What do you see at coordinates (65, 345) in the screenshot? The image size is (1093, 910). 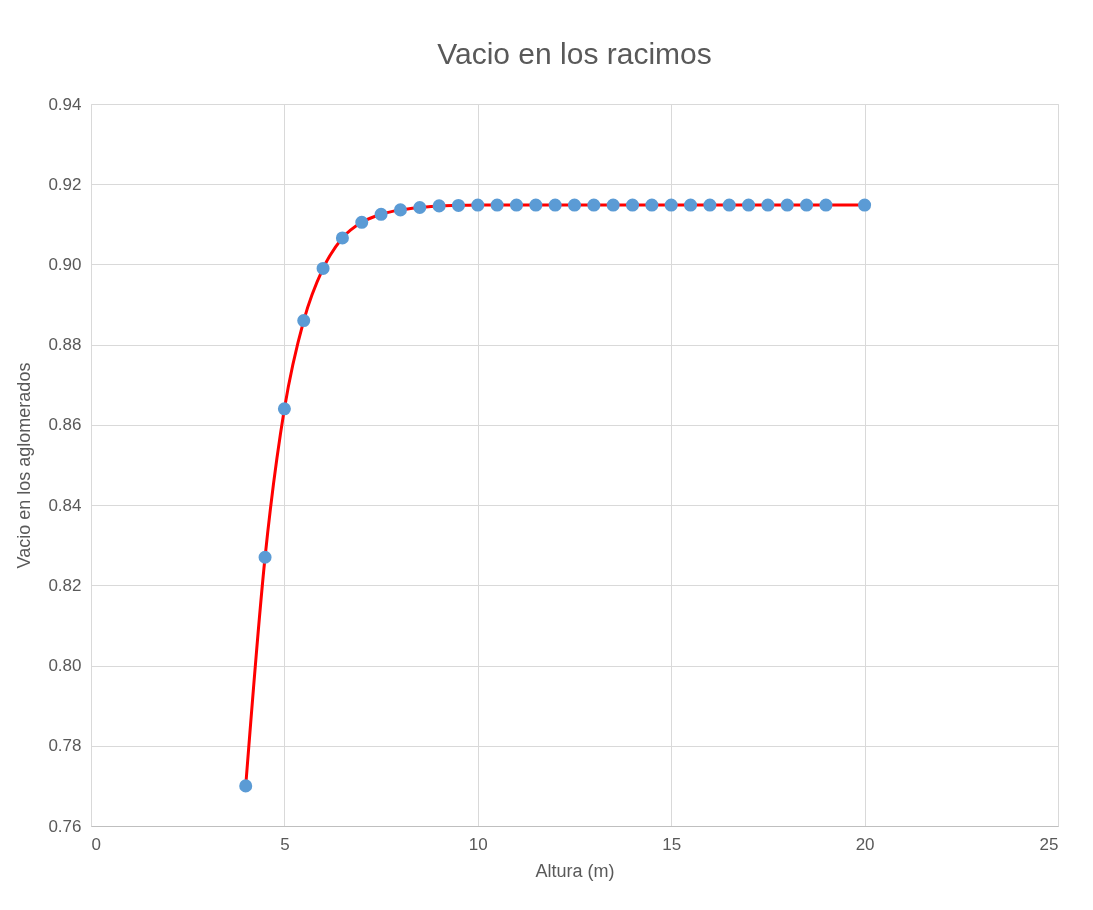 I see `y-tick-label: 0.88` at bounding box center [65, 345].